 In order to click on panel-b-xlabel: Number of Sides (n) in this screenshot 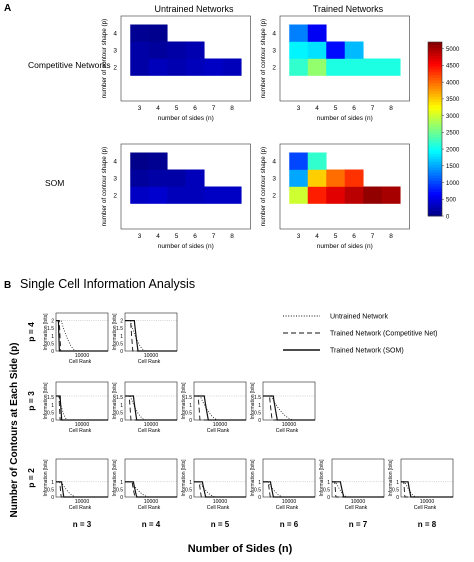, I will do `click(240, 549)`.